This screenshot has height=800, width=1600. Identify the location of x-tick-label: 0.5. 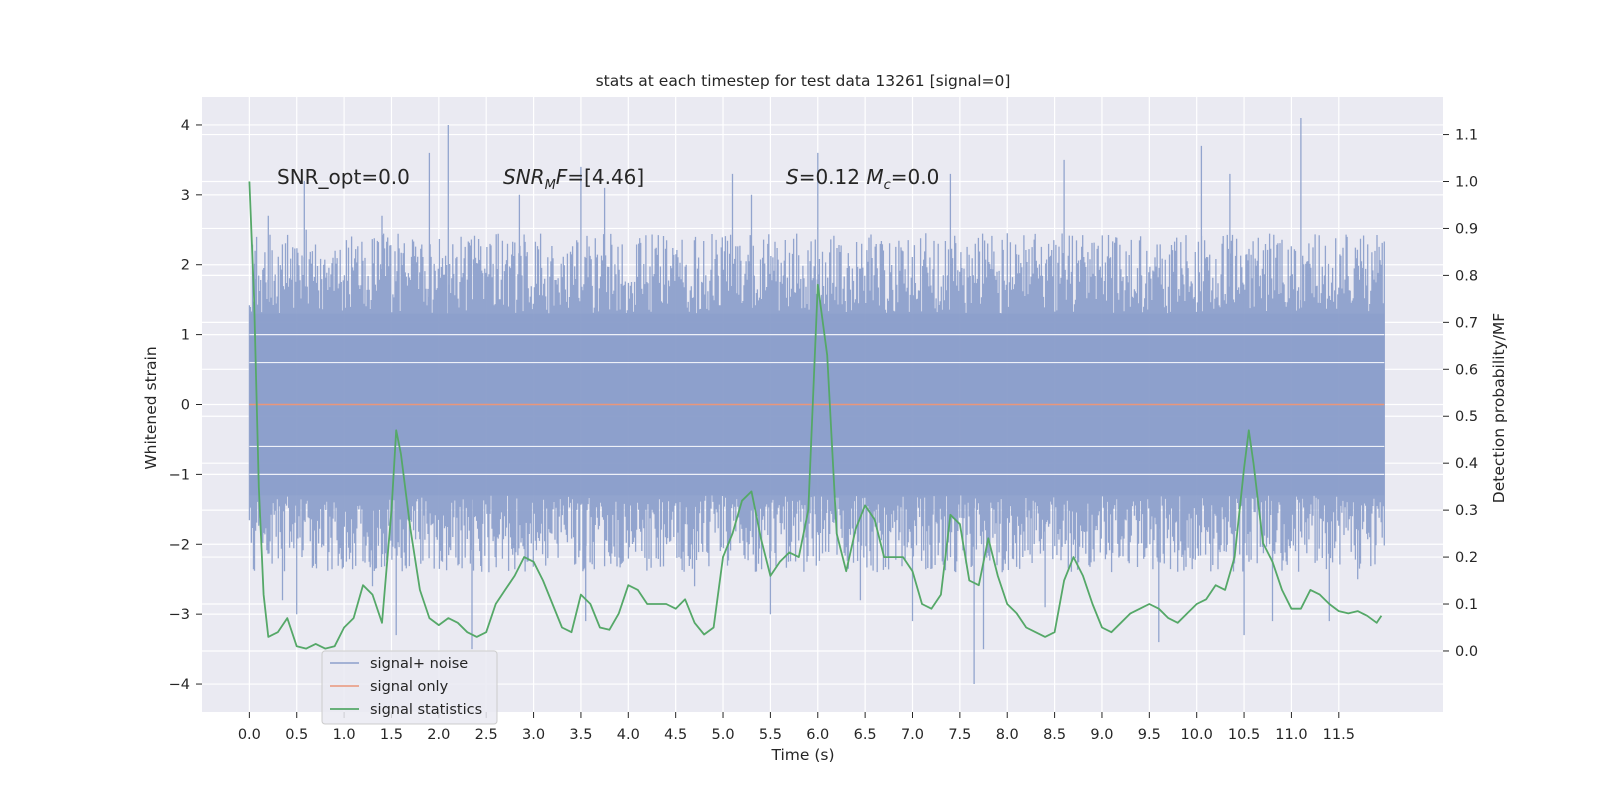
(296, 735).